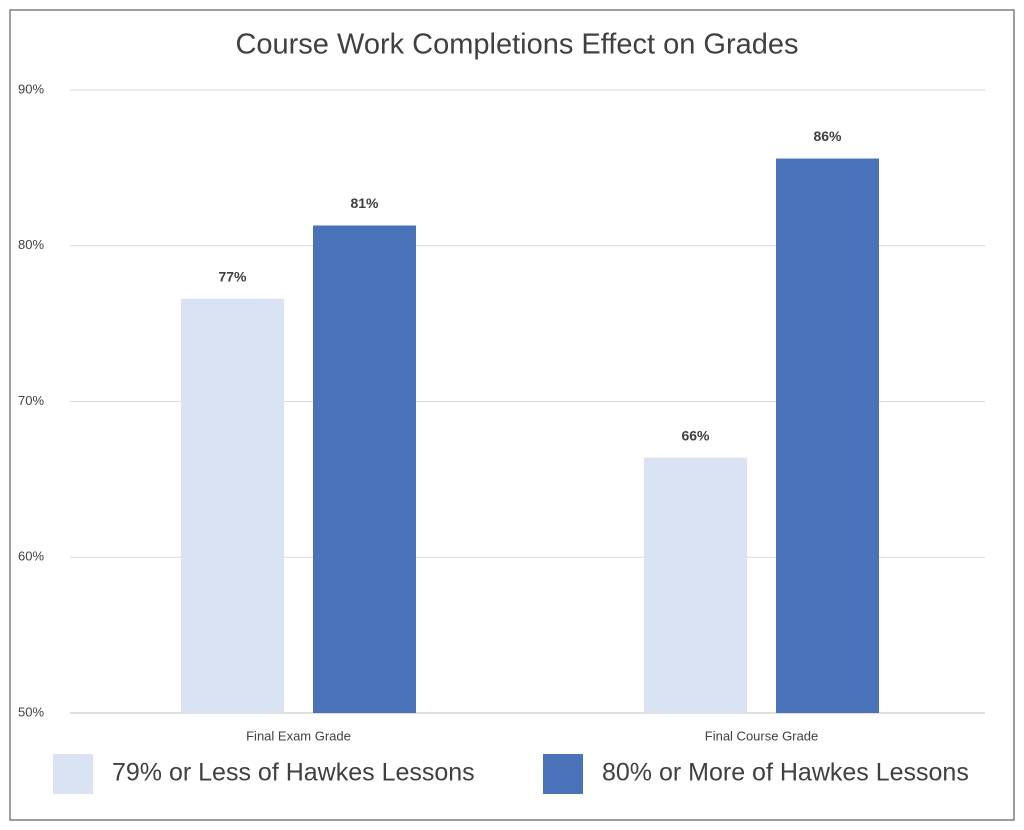  I want to click on y-tick-label: 70%, so click(31, 400).